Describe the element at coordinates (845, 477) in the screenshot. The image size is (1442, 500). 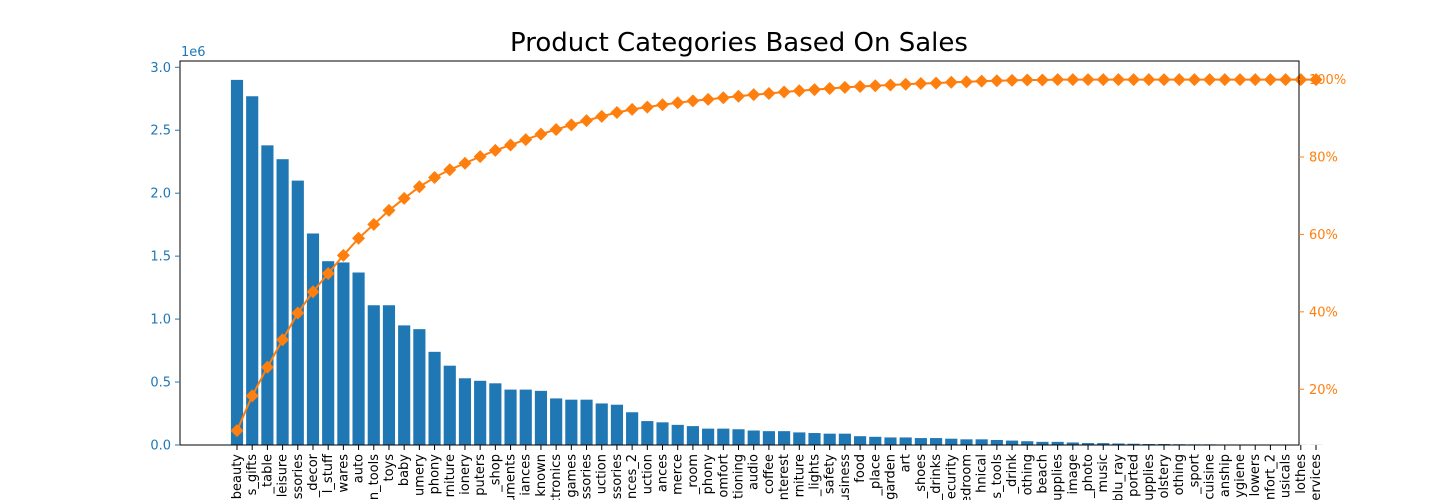
I see `x-axis-tick-label: usiness` at that location.